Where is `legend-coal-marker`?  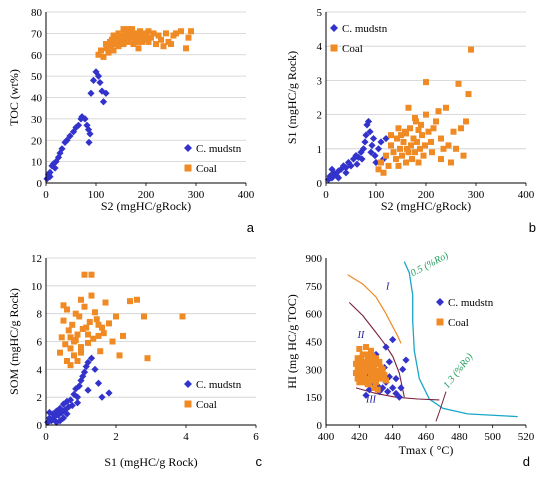
legend-coal-marker is located at coordinates (334, 48).